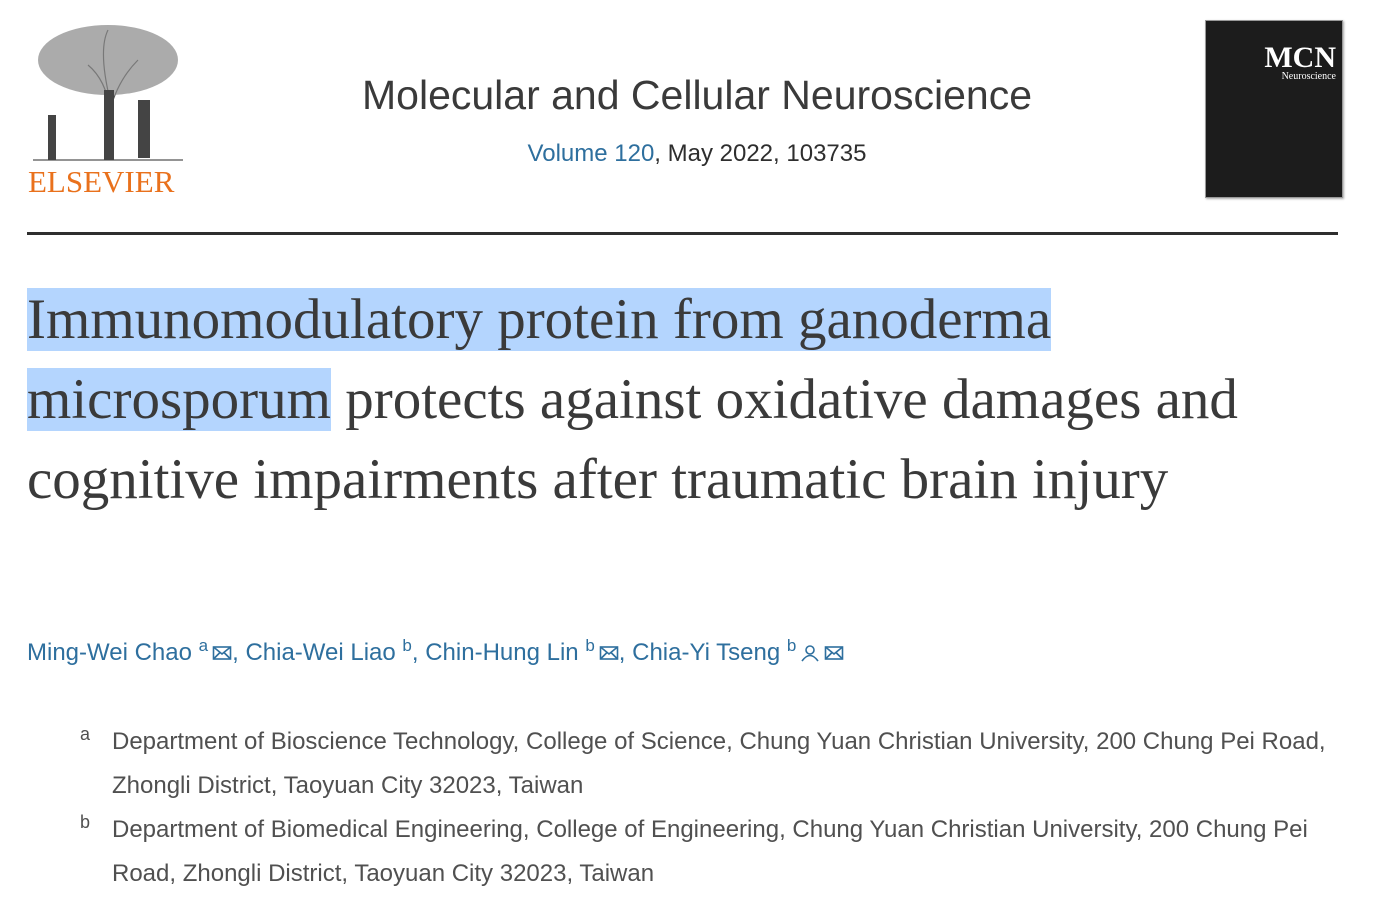 This screenshot has width=1376, height=916. What do you see at coordinates (1308, 76) in the screenshot?
I see `cover-subtitle: Neuroscience` at bounding box center [1308, 76].